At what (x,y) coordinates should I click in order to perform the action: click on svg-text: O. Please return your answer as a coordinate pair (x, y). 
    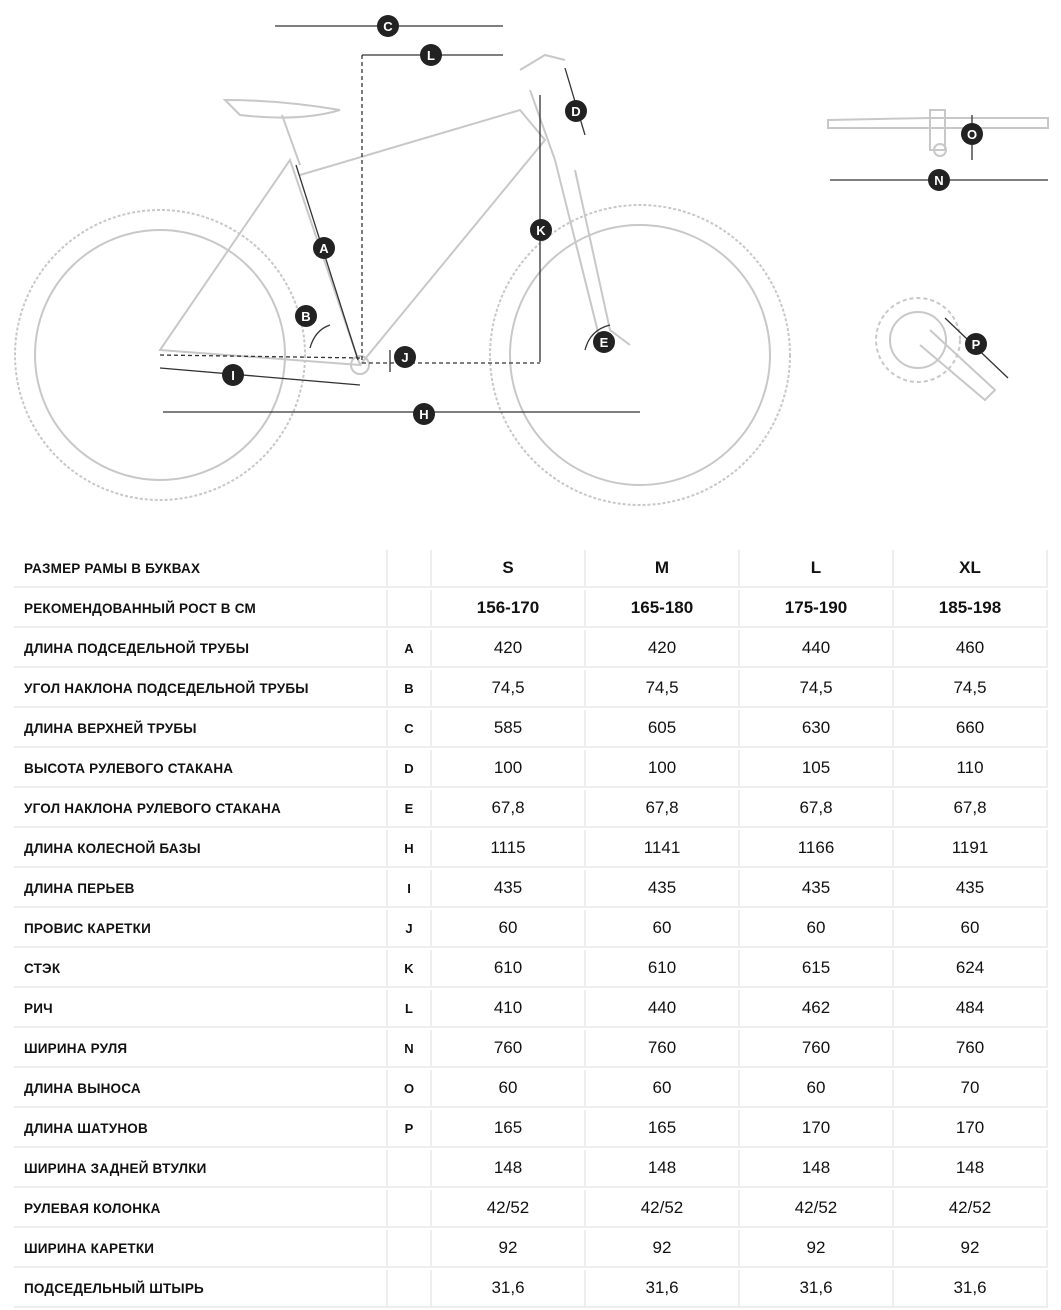
    Looking at the image, I should click on (972, 134).